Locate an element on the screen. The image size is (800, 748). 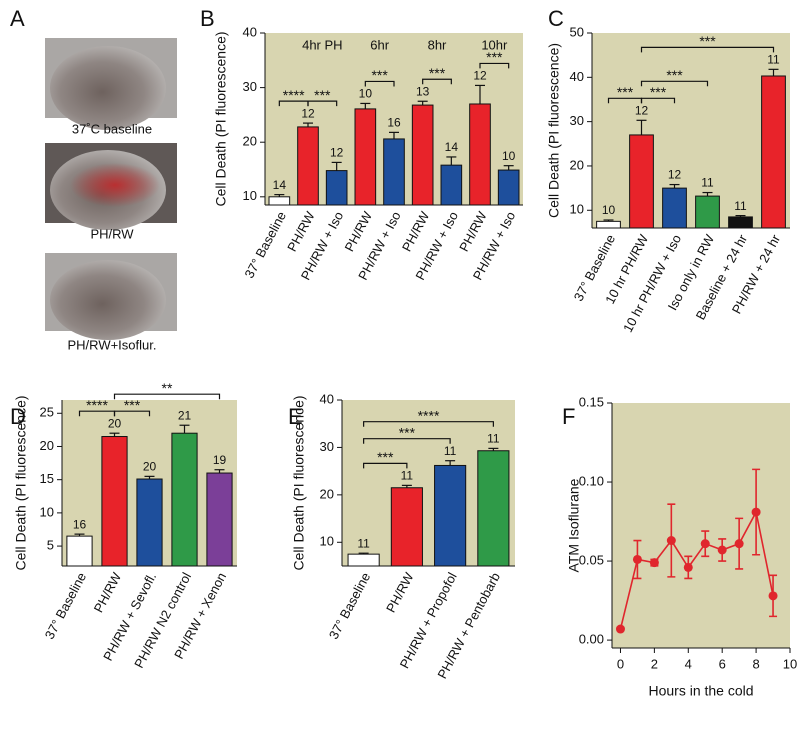
group-label: 8hr is located at coordinates (437, 44).